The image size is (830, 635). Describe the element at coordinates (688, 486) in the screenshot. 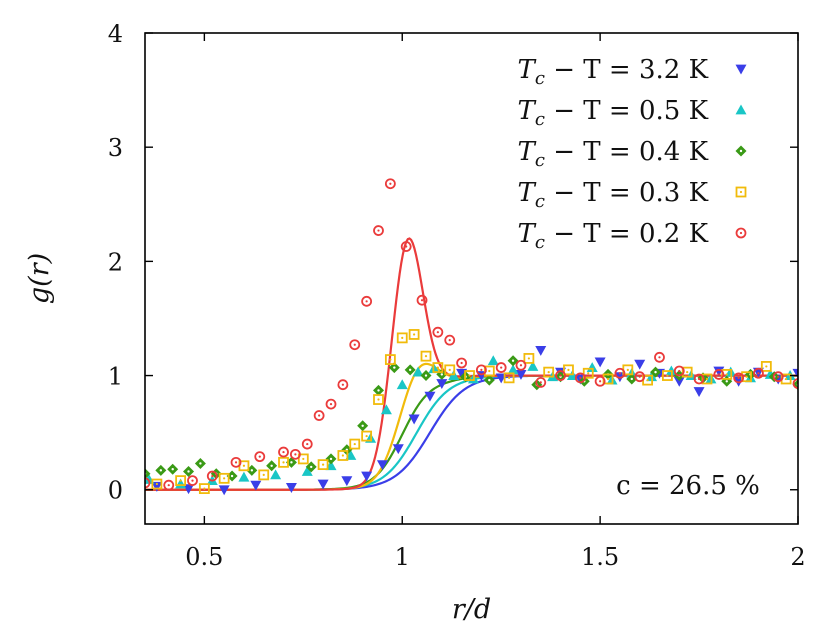

I see `concentration-annotation: c = 26.5 %` at that location.